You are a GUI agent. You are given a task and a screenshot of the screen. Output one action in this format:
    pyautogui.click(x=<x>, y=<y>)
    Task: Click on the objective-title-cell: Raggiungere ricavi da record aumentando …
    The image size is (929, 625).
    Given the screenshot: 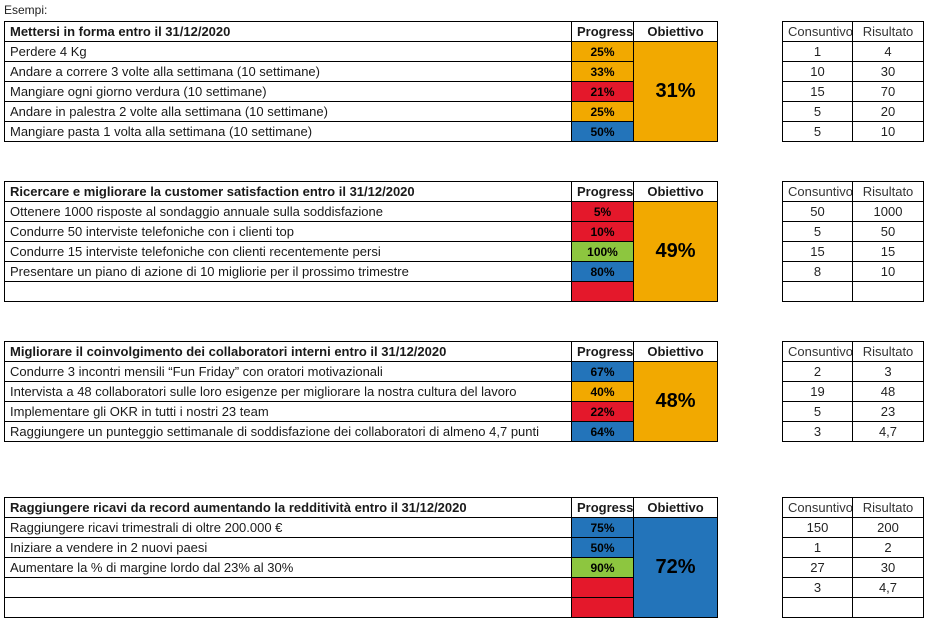 What is the action you would take?
    pyautogui.click(x=288, y=507)
    